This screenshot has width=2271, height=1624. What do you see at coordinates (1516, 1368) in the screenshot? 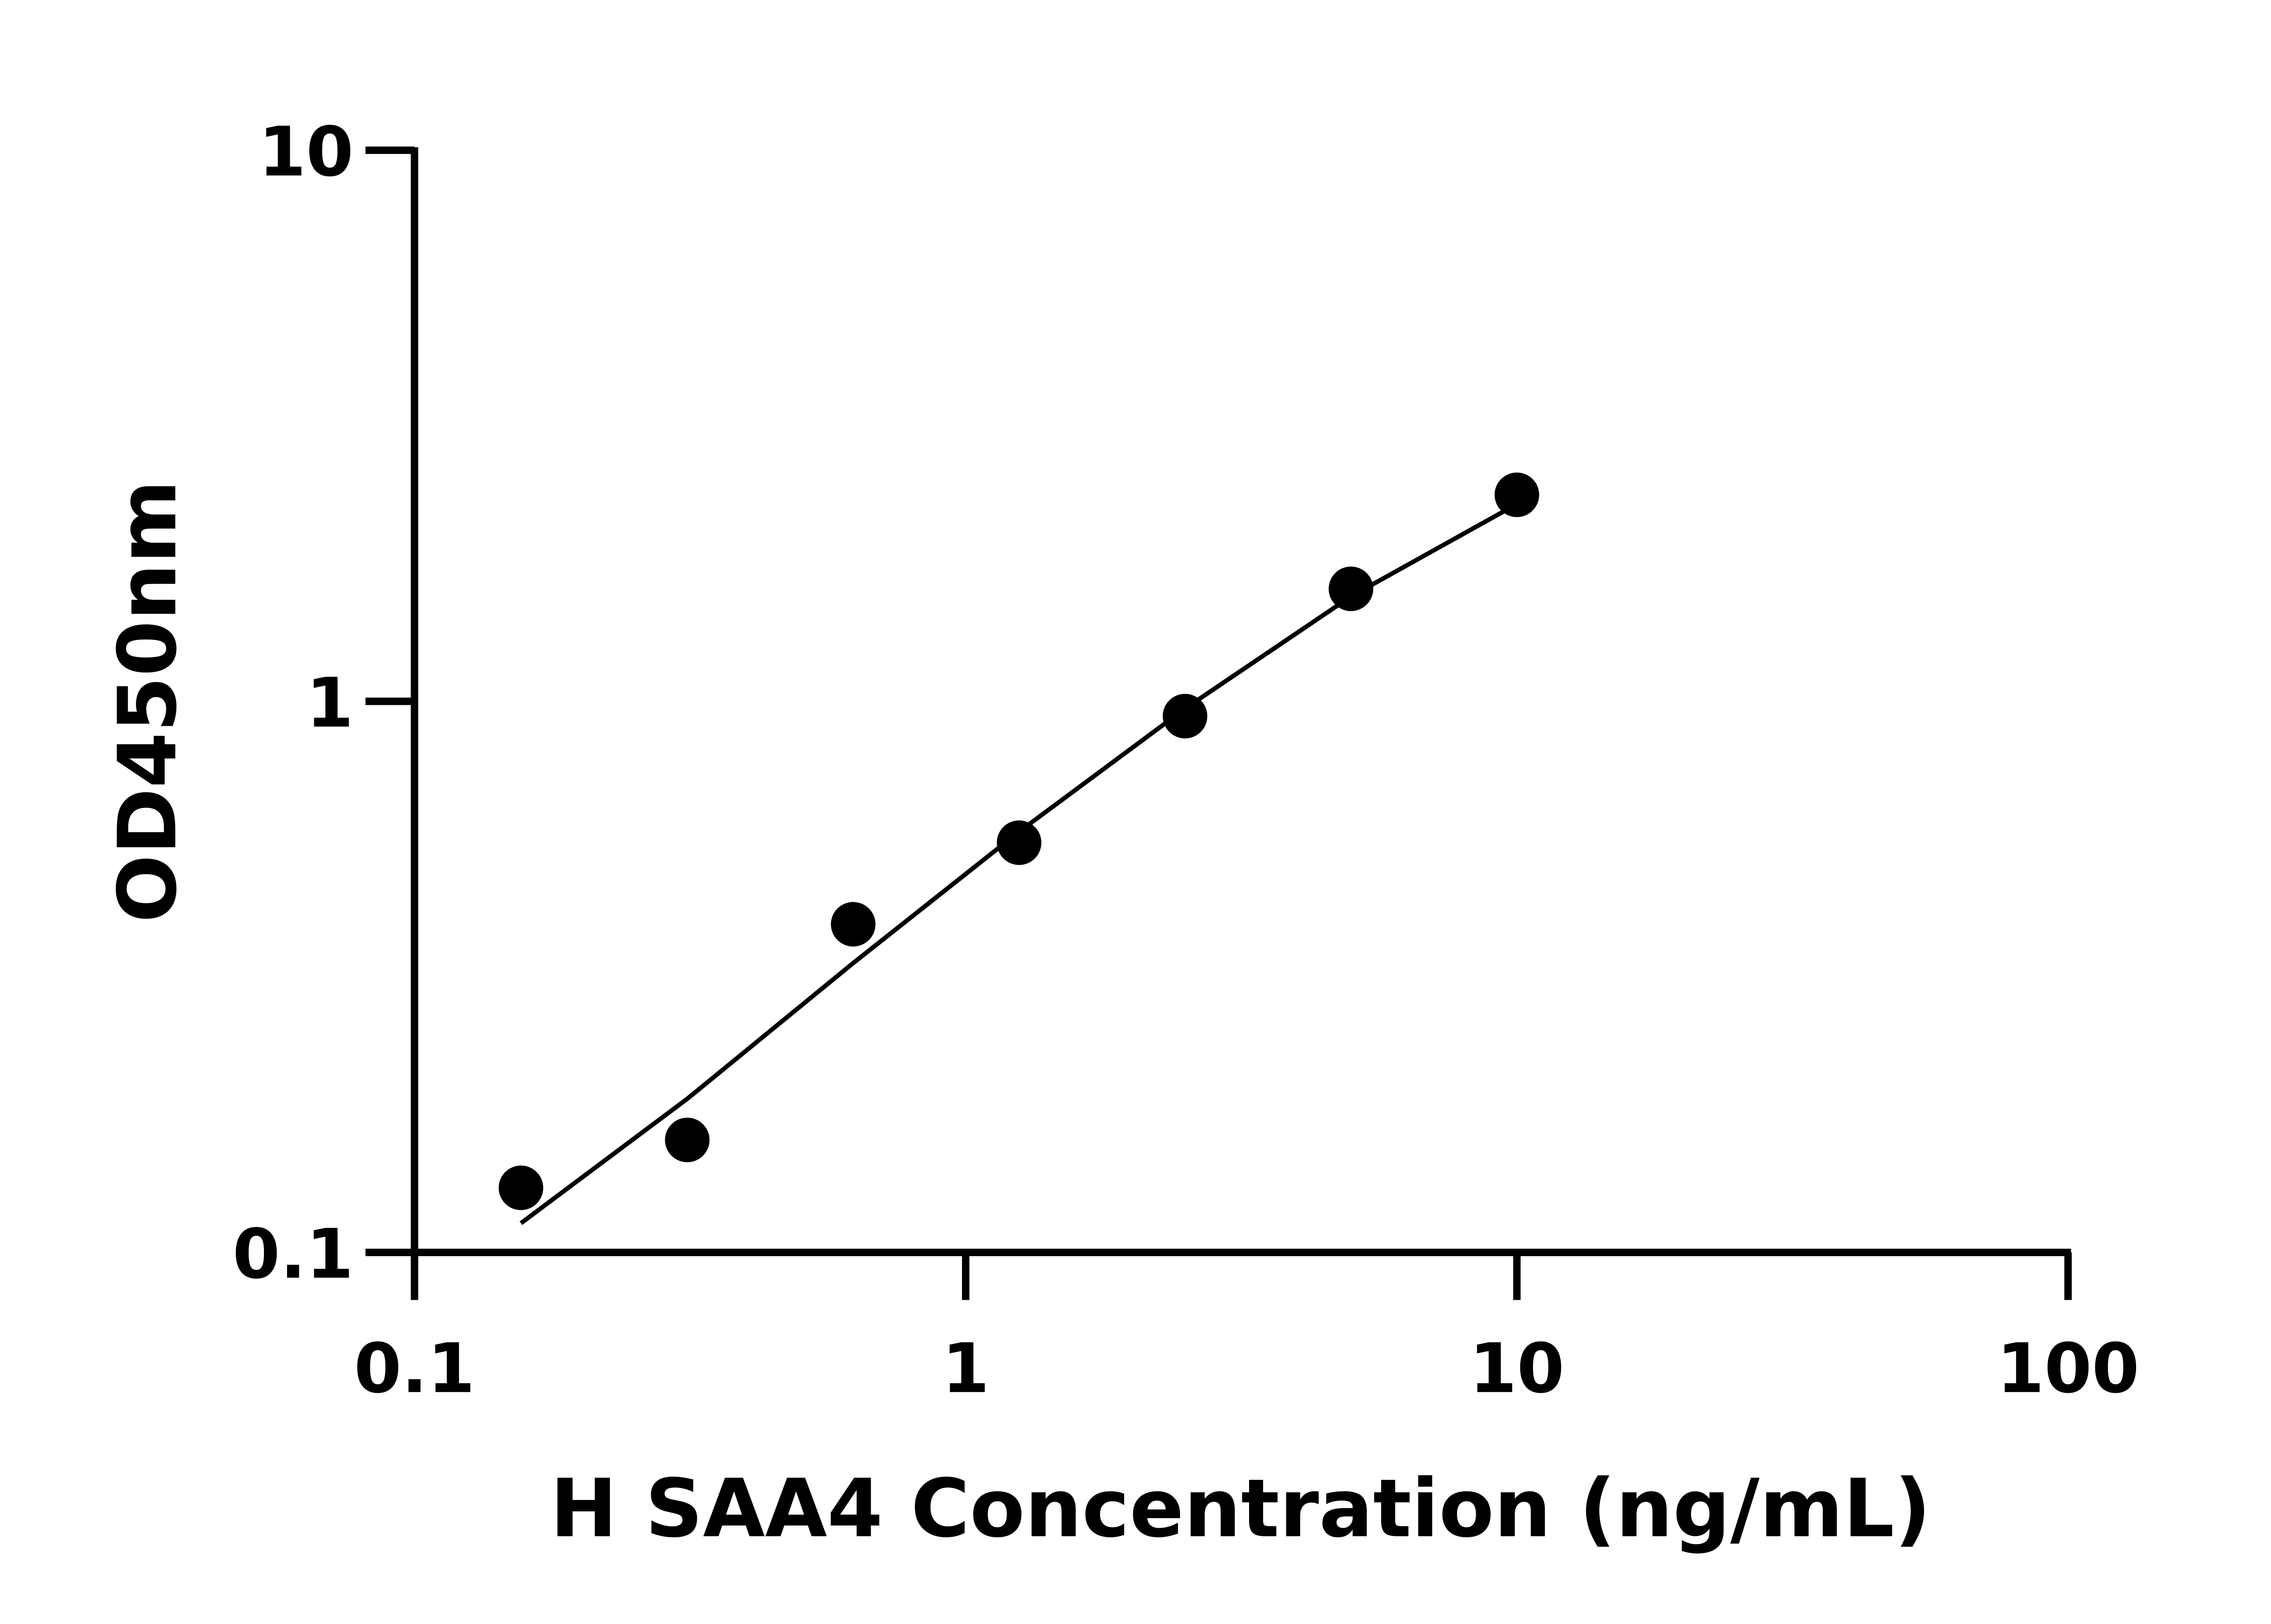
I see `x-tick-label: 10` at bounding box center [1516, 1368].